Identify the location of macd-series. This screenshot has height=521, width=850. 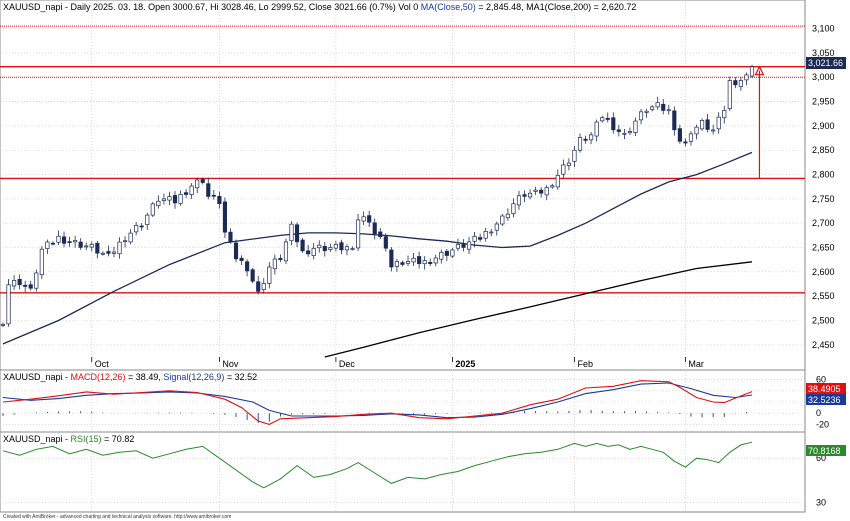
(377, 402).